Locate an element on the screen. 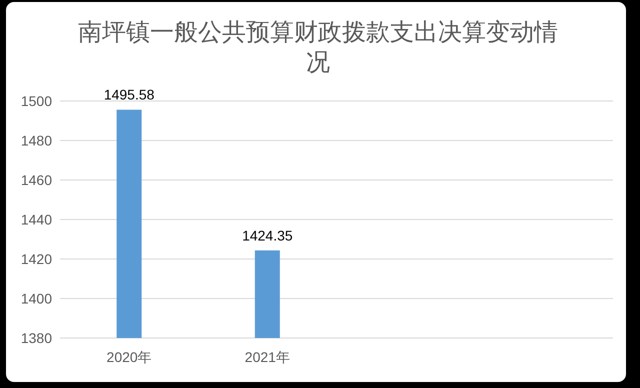 The image size is (640, 388). y-tick-label: 1400 is located at coordinates (36, 298).